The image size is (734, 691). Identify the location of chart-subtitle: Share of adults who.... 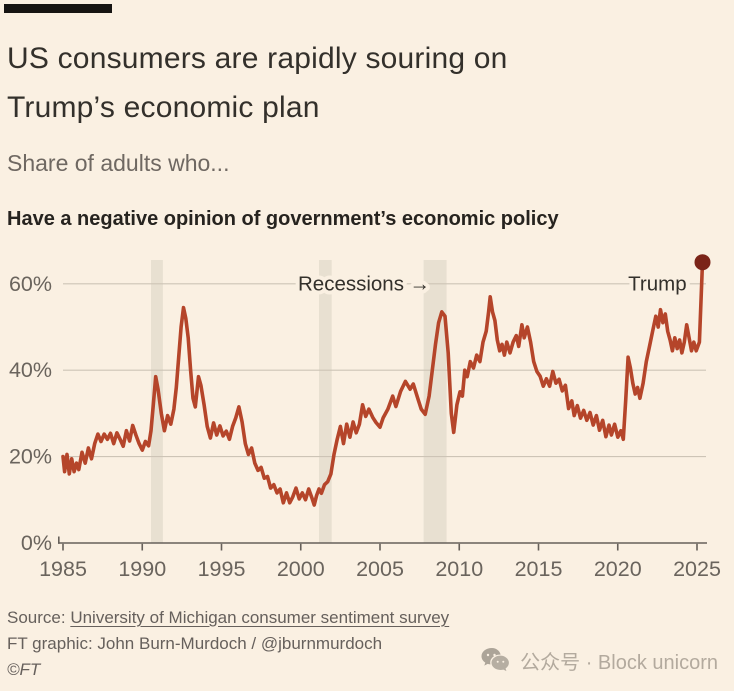
(118, 163).